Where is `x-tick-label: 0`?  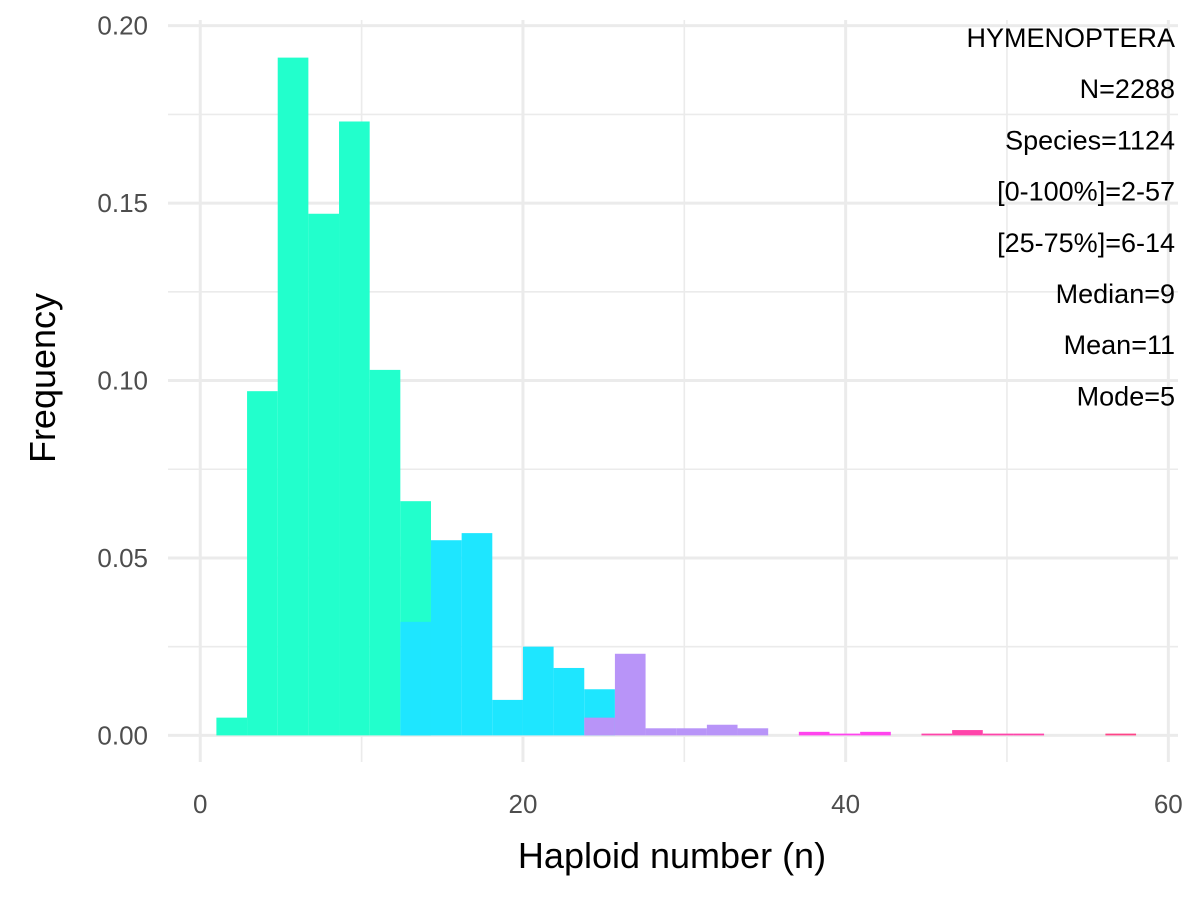
x-tick-label: 0 is located at coordinates (200, 804).